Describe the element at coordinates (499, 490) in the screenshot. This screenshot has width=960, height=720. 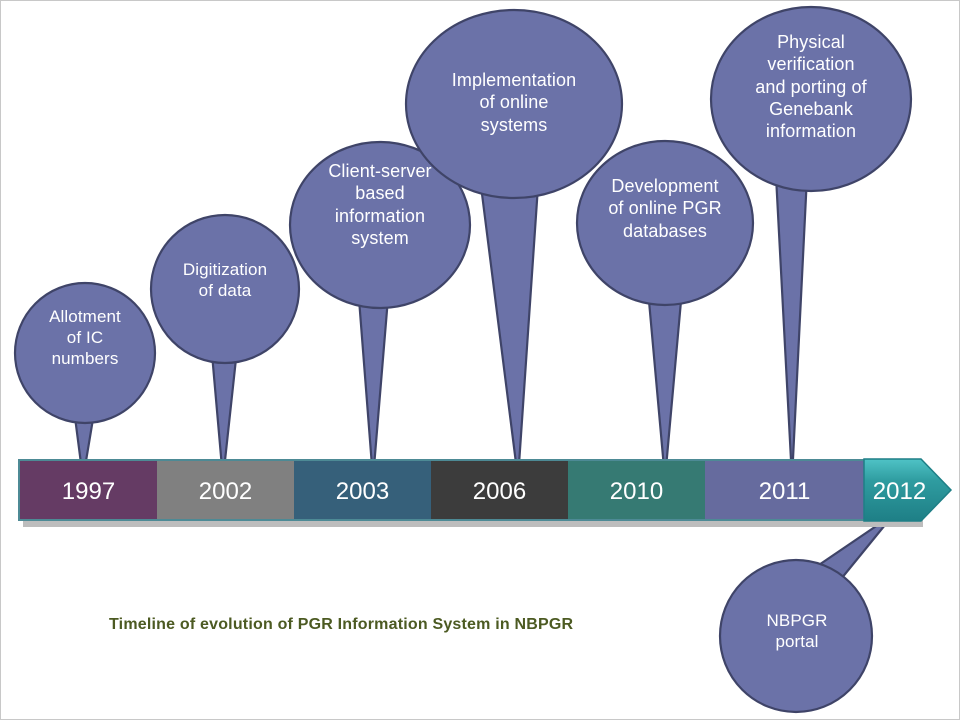
I see `segment-2006` at that location.